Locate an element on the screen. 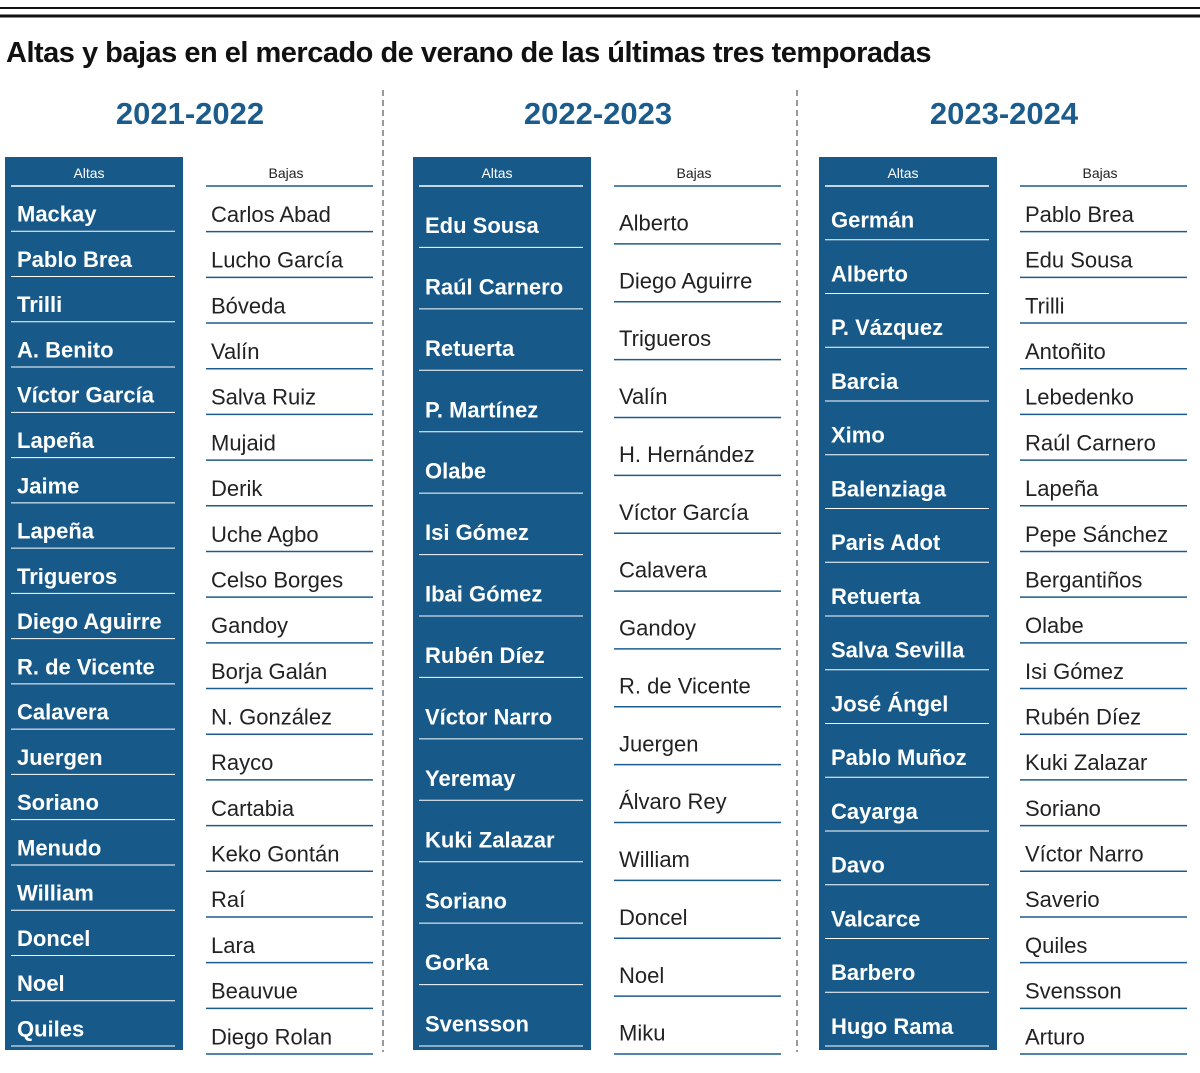 The width and height of the screenshot is (1200, 1073). baja-name: Arturo is located at coordinates (1055, 1036).